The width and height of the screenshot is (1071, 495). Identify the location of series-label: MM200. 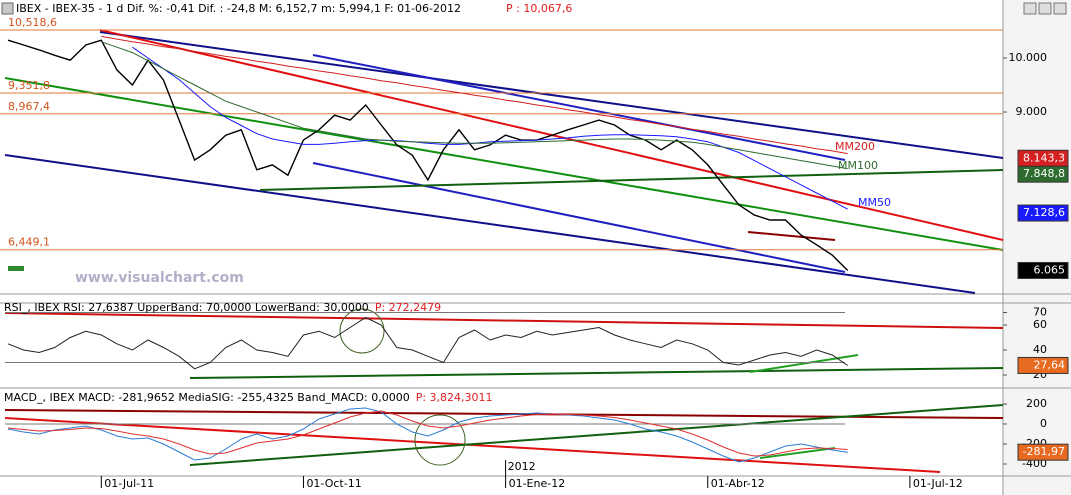
(855, 146).